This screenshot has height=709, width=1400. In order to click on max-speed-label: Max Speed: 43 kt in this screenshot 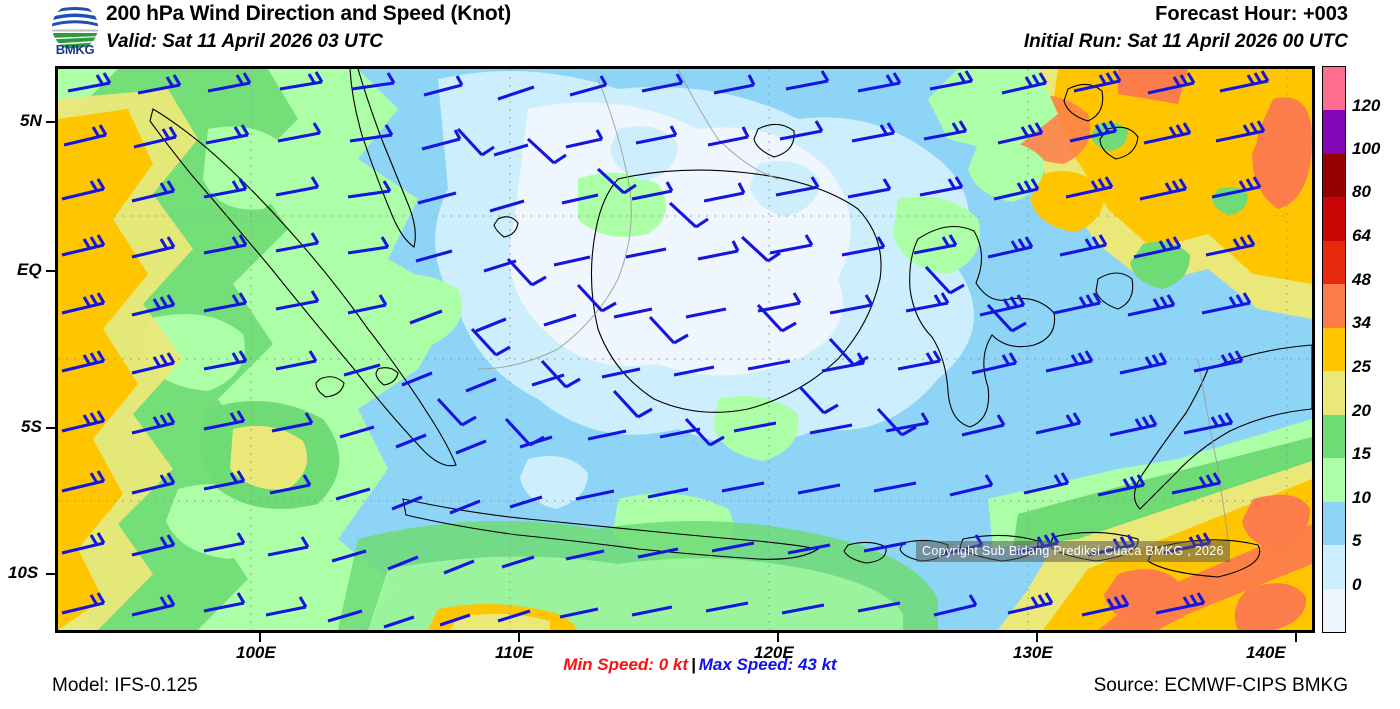, I will do `click(767, 664)`.